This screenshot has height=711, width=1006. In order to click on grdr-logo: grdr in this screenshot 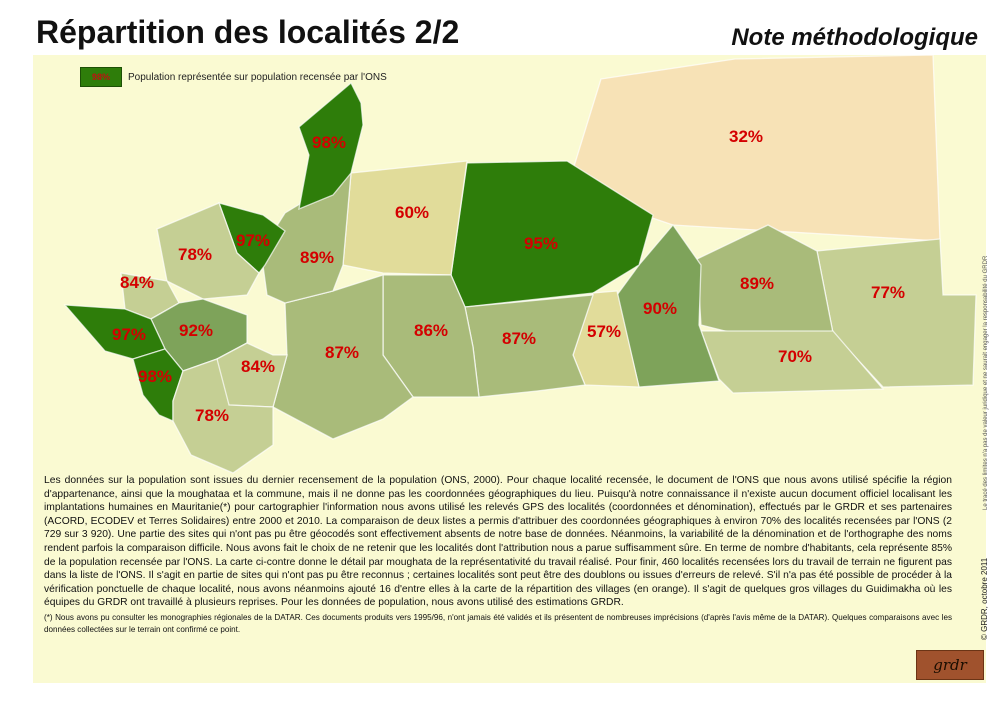, I will do `click(950, 665)`.